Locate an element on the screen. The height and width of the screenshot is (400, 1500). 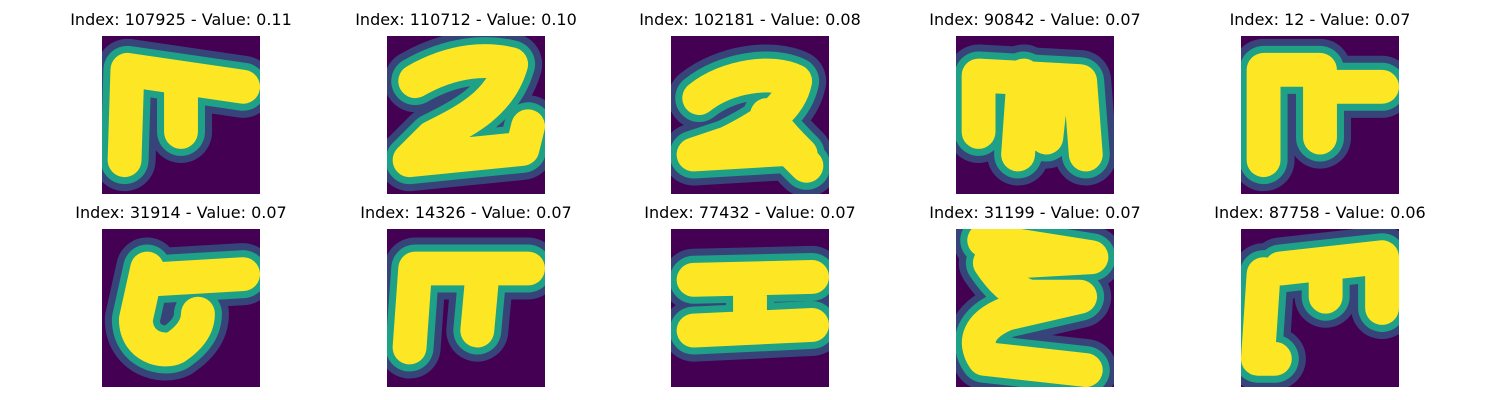
panel-title: Index: 12 - Value: 0.07 is located at coordinates (1320, 19).